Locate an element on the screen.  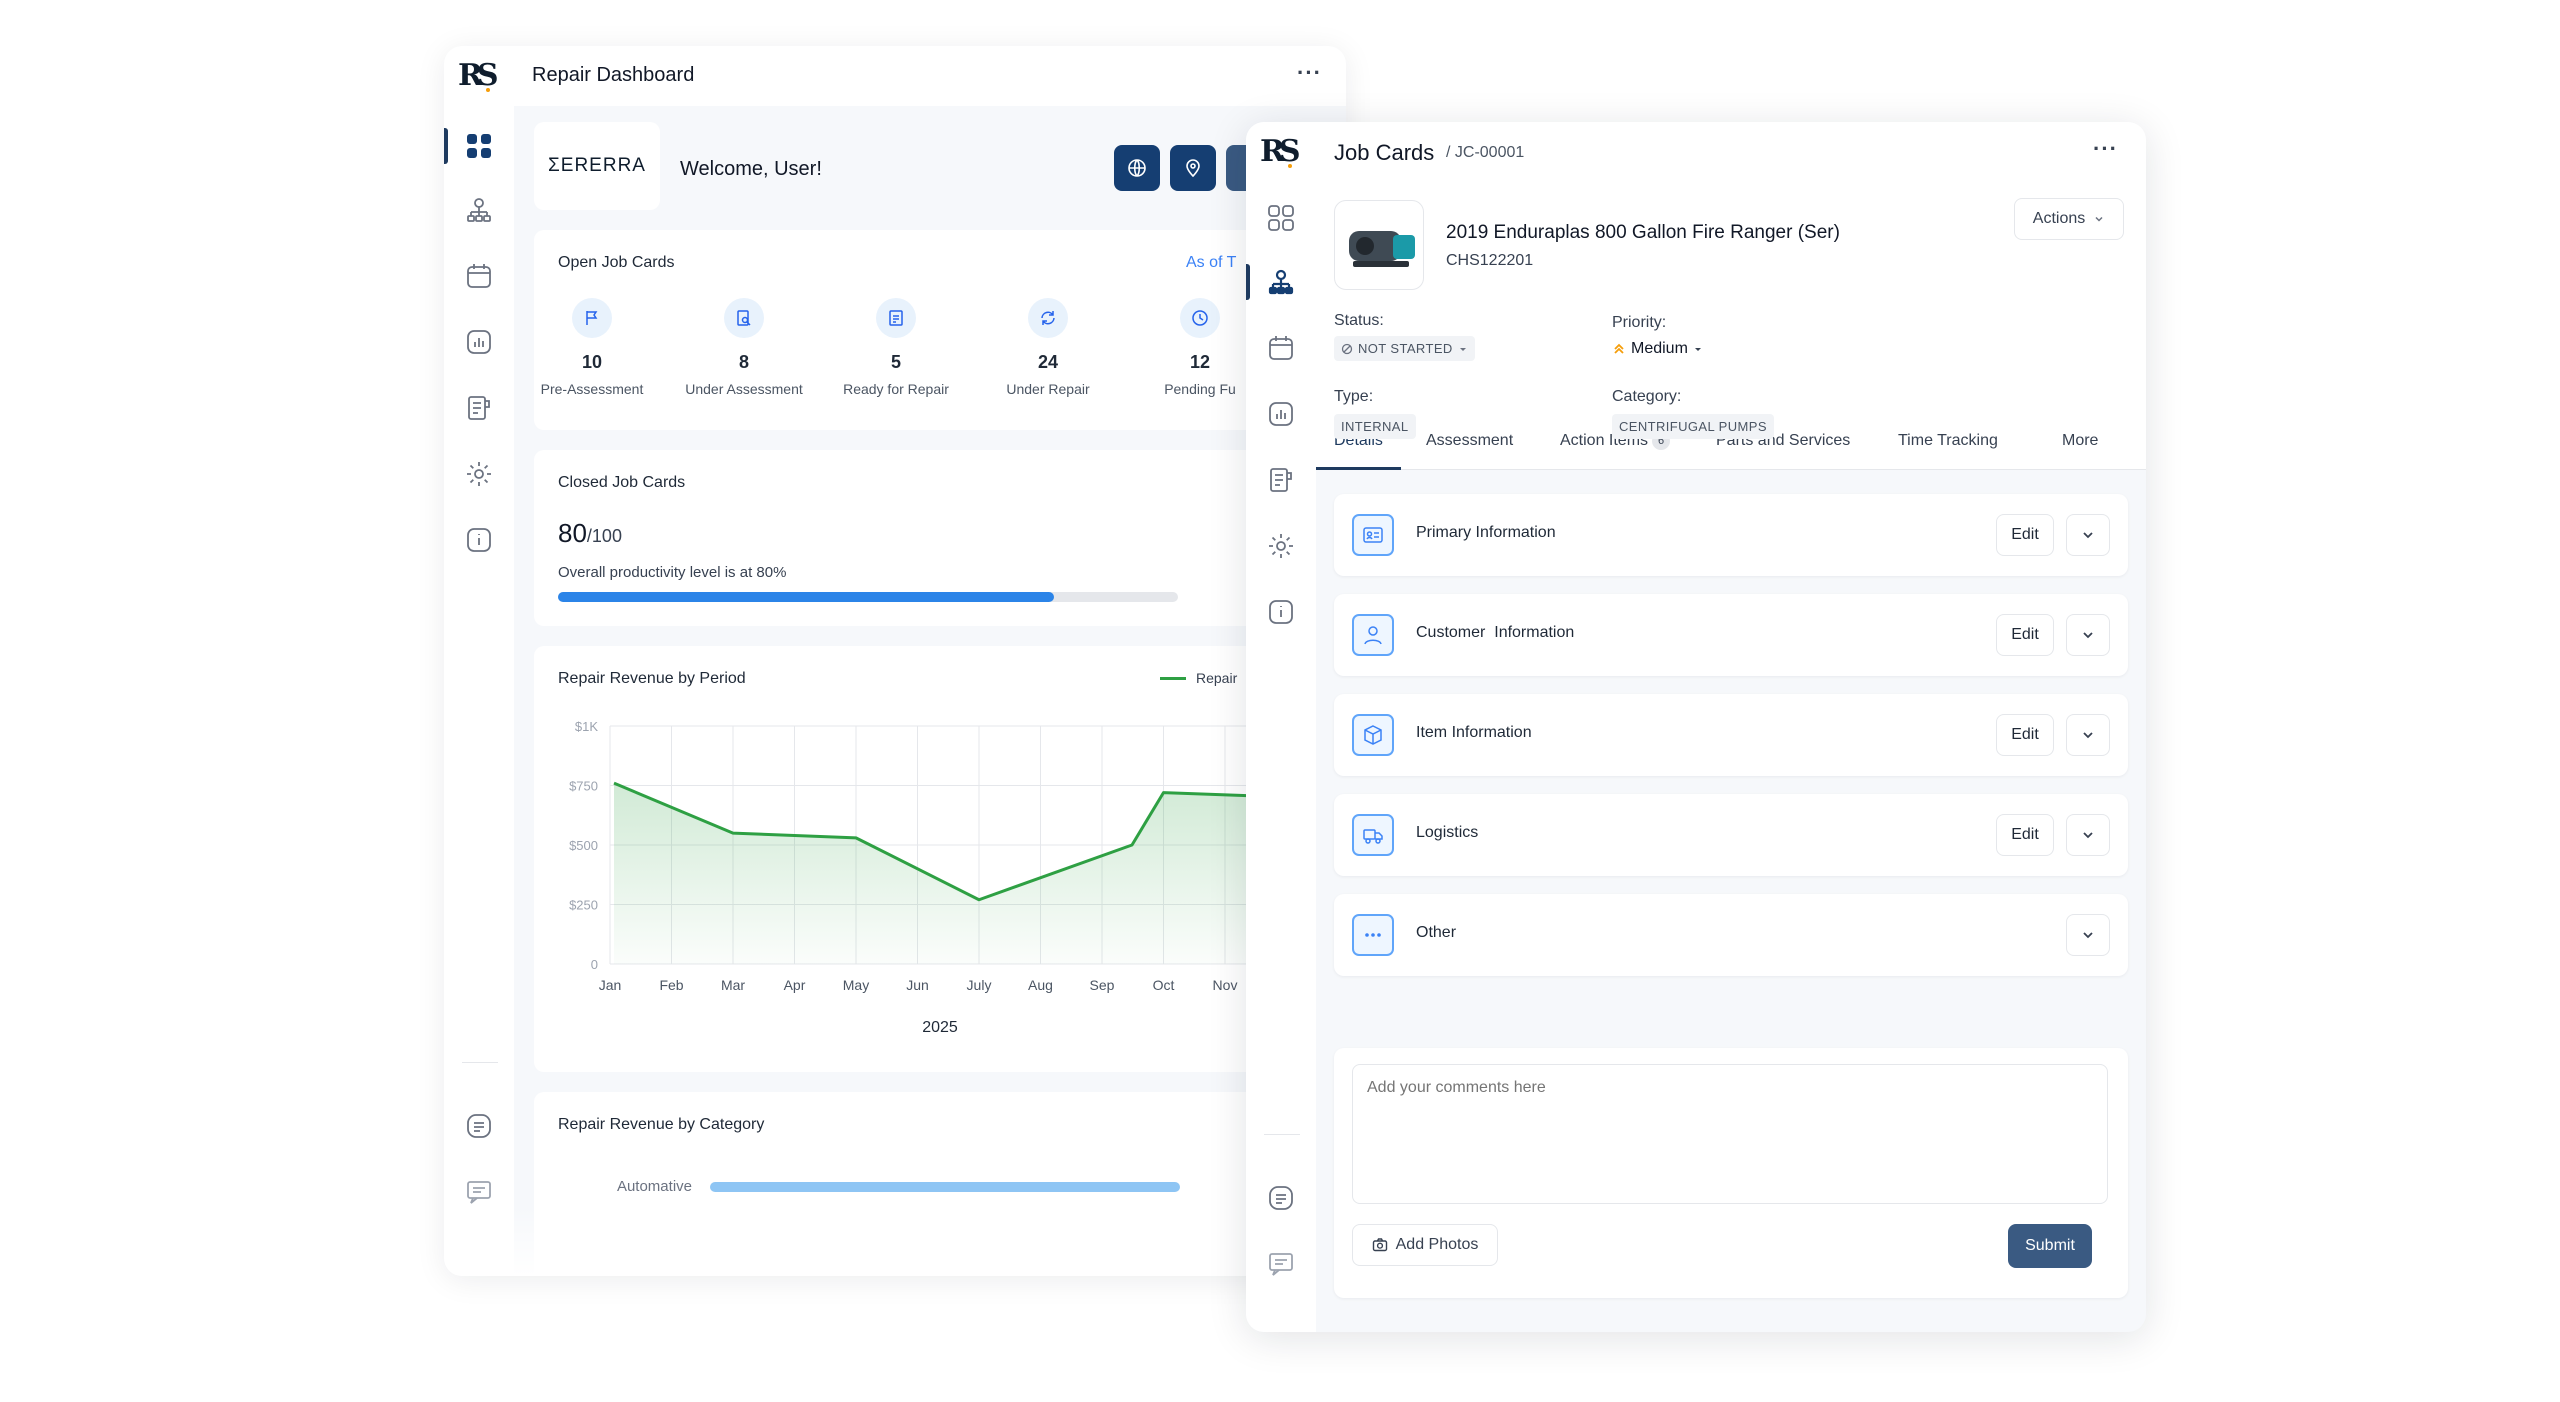
rs-logo: RS is located at coordinates (1280, 151).